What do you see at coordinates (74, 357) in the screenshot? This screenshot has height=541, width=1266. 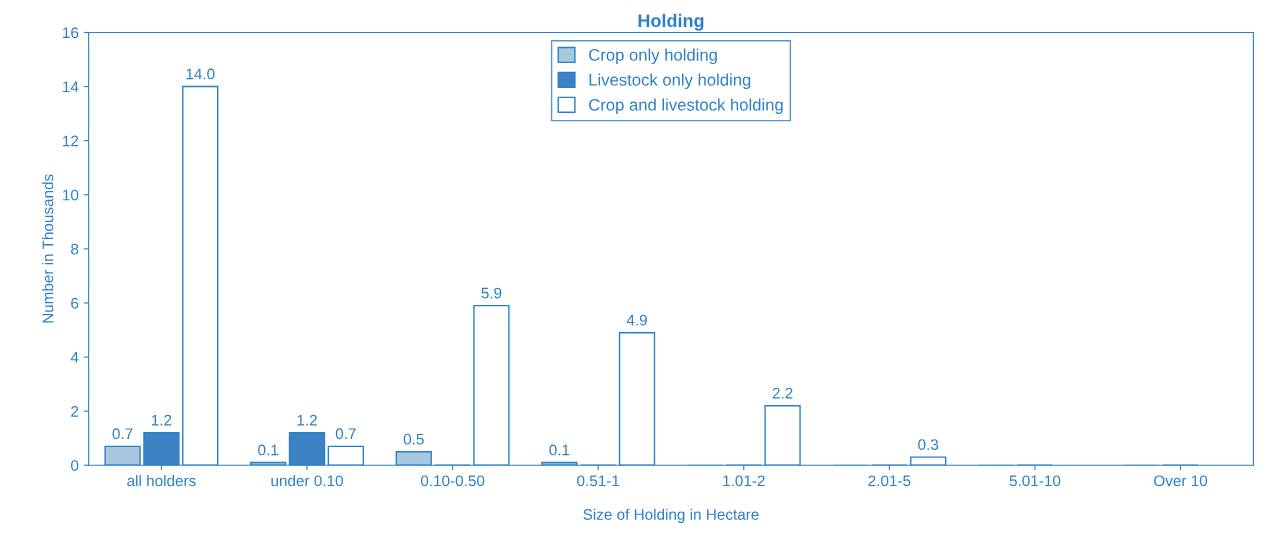 I see `y-tick-label: 4` at bounding box center [74, 357].